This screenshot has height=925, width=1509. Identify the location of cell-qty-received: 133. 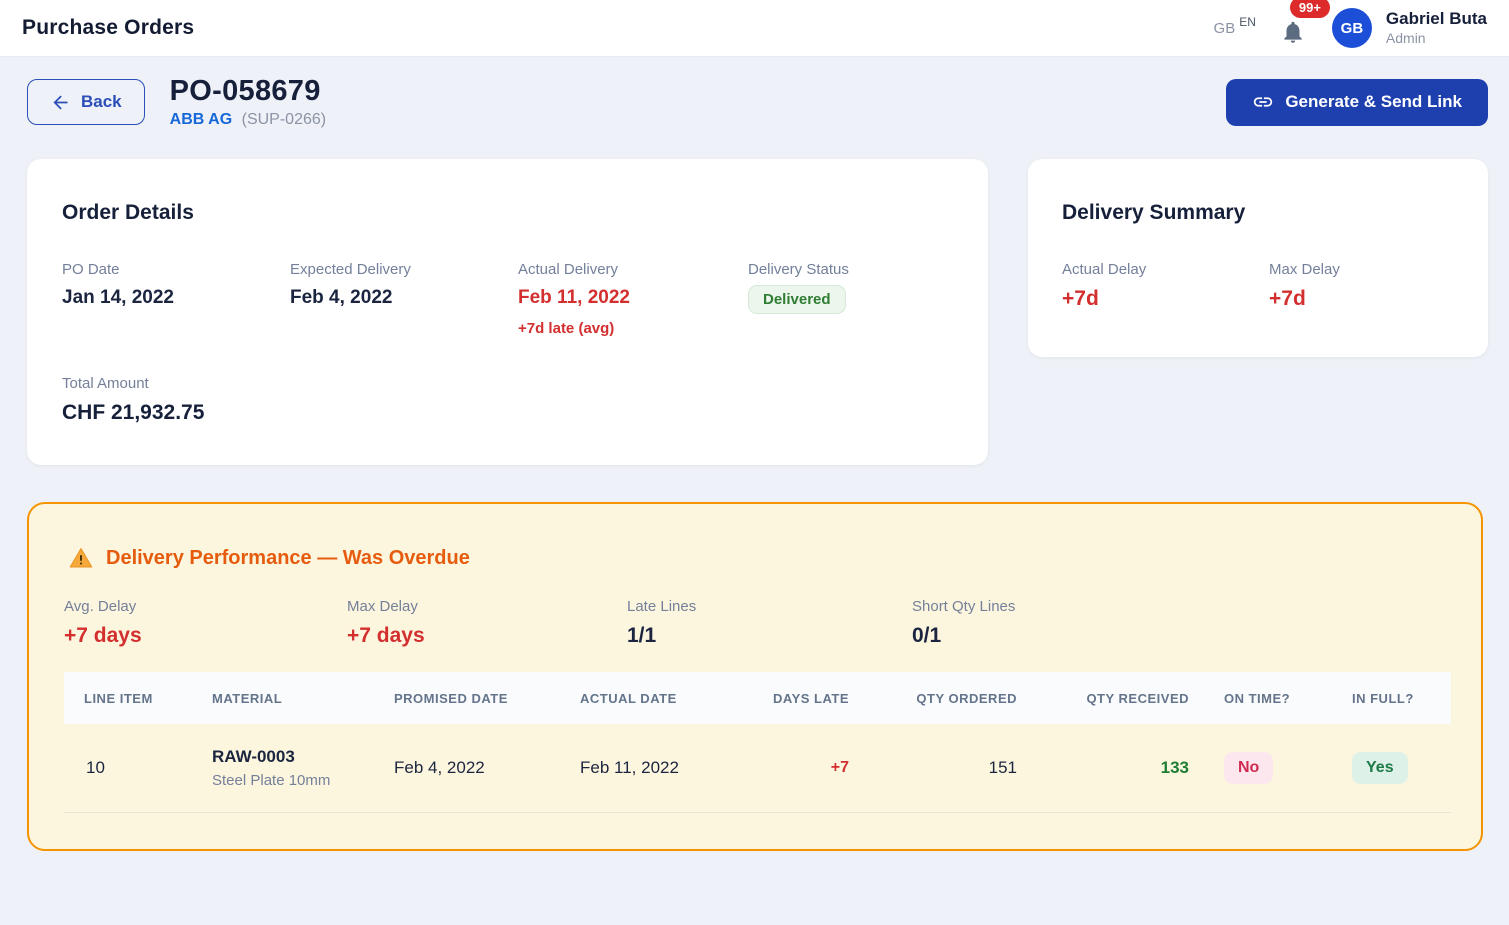
(1174, 767).